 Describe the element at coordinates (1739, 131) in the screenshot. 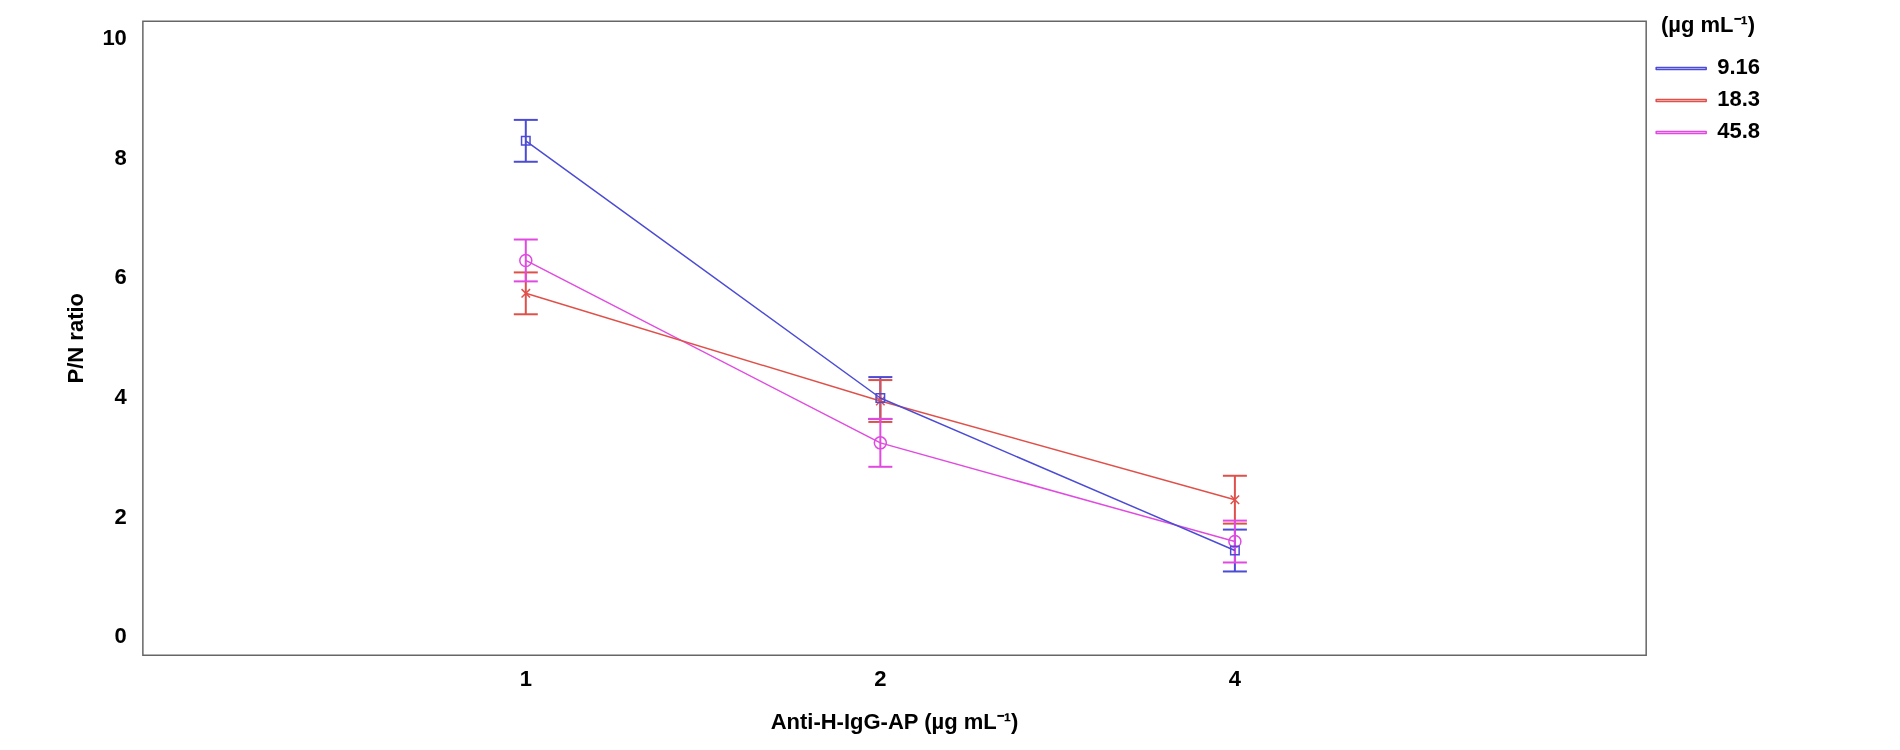

I see `legend-label: 45.8` at that location.